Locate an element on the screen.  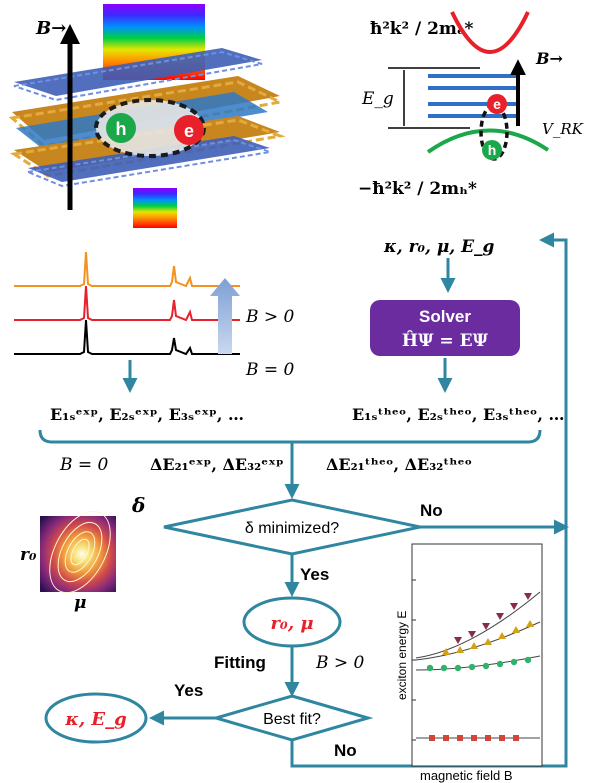
rainbow-spectrum-bottom is located at coordinates (155, 208).